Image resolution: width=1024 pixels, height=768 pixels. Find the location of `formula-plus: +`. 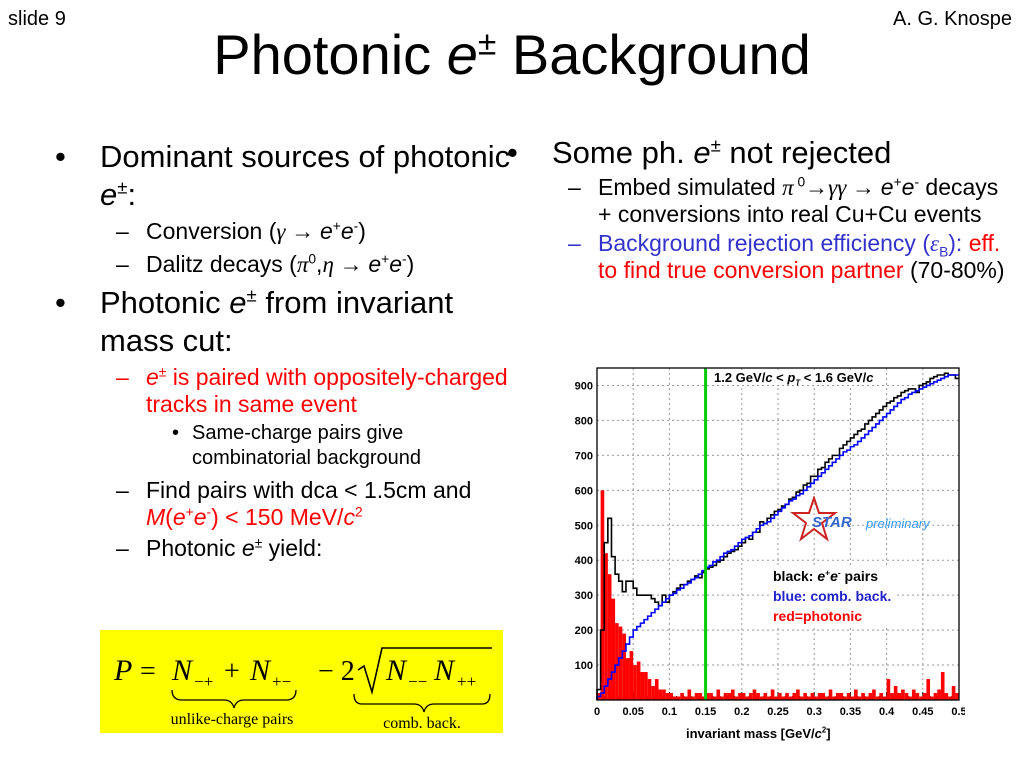

formula-plus: + is located at coordinates (232, 671).